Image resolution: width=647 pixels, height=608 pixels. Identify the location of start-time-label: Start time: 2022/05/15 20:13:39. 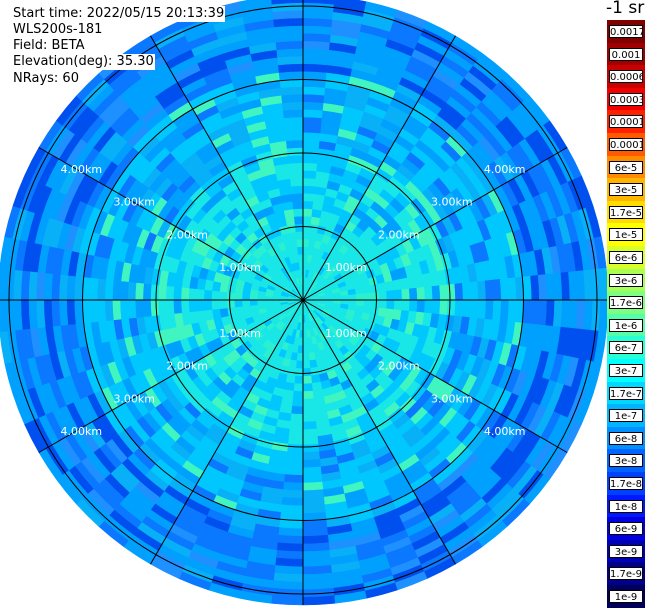
(119, 14).